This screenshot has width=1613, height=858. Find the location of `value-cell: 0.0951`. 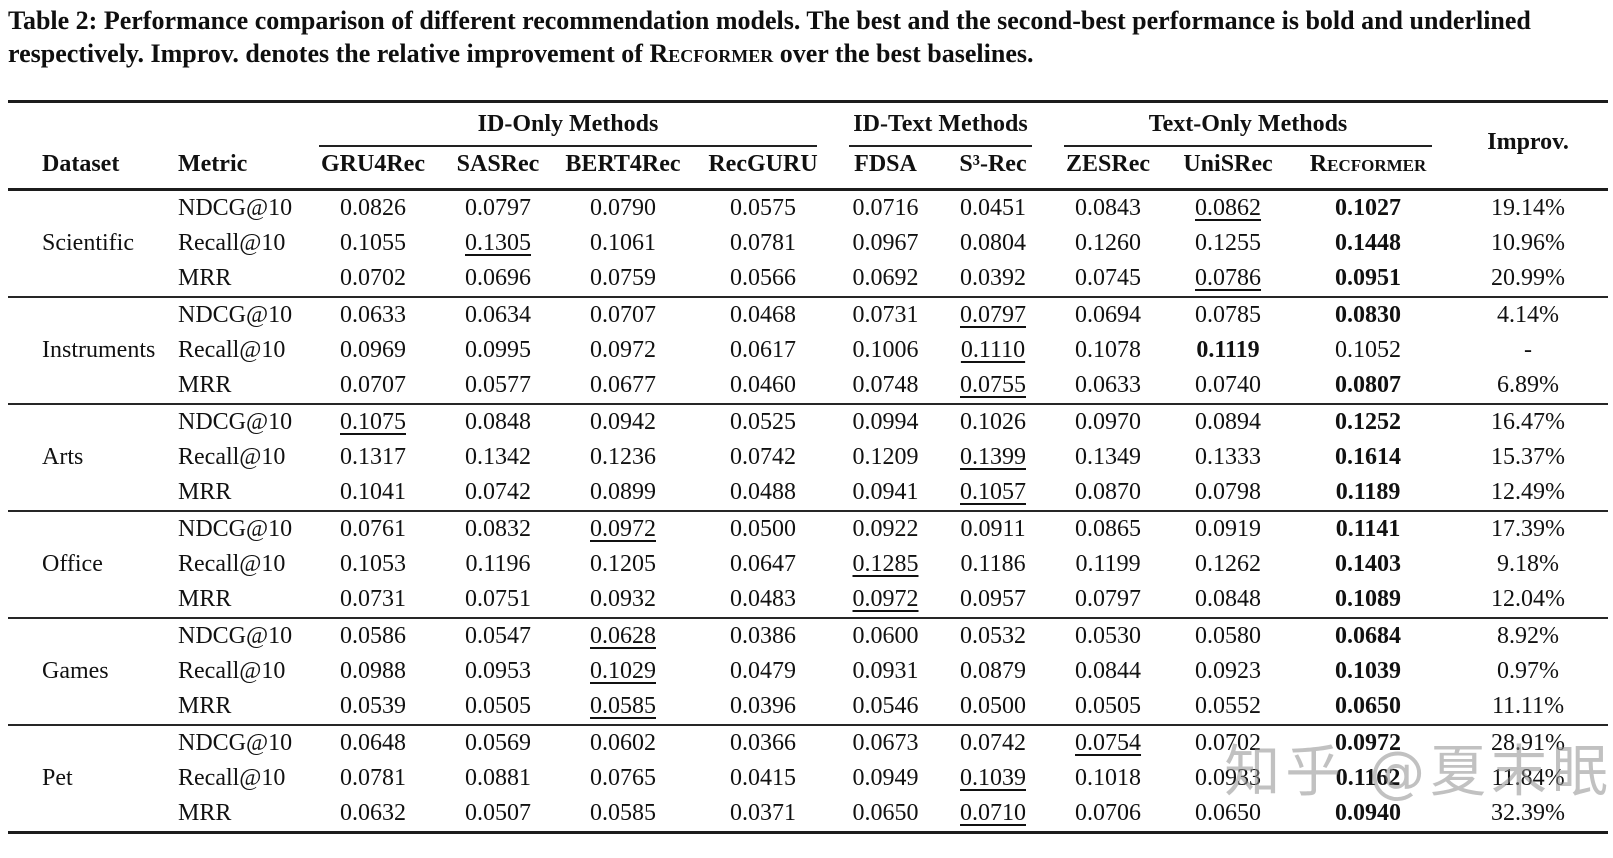

value-cell: 0.0951 is located at coordinates (1368, 278).